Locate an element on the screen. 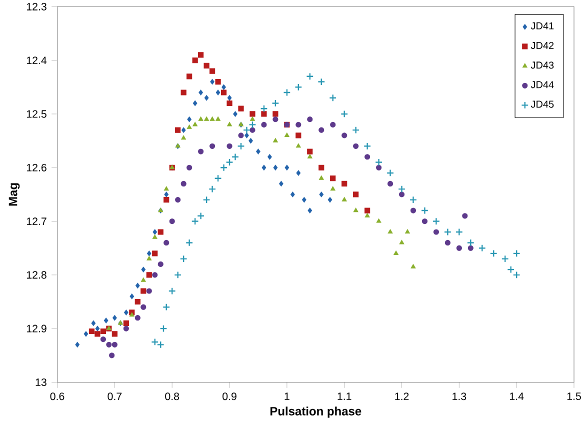 The height and width of the screenshot is (430, 582). x-tick-label: 1.1 is located at coordinates (345, 396).